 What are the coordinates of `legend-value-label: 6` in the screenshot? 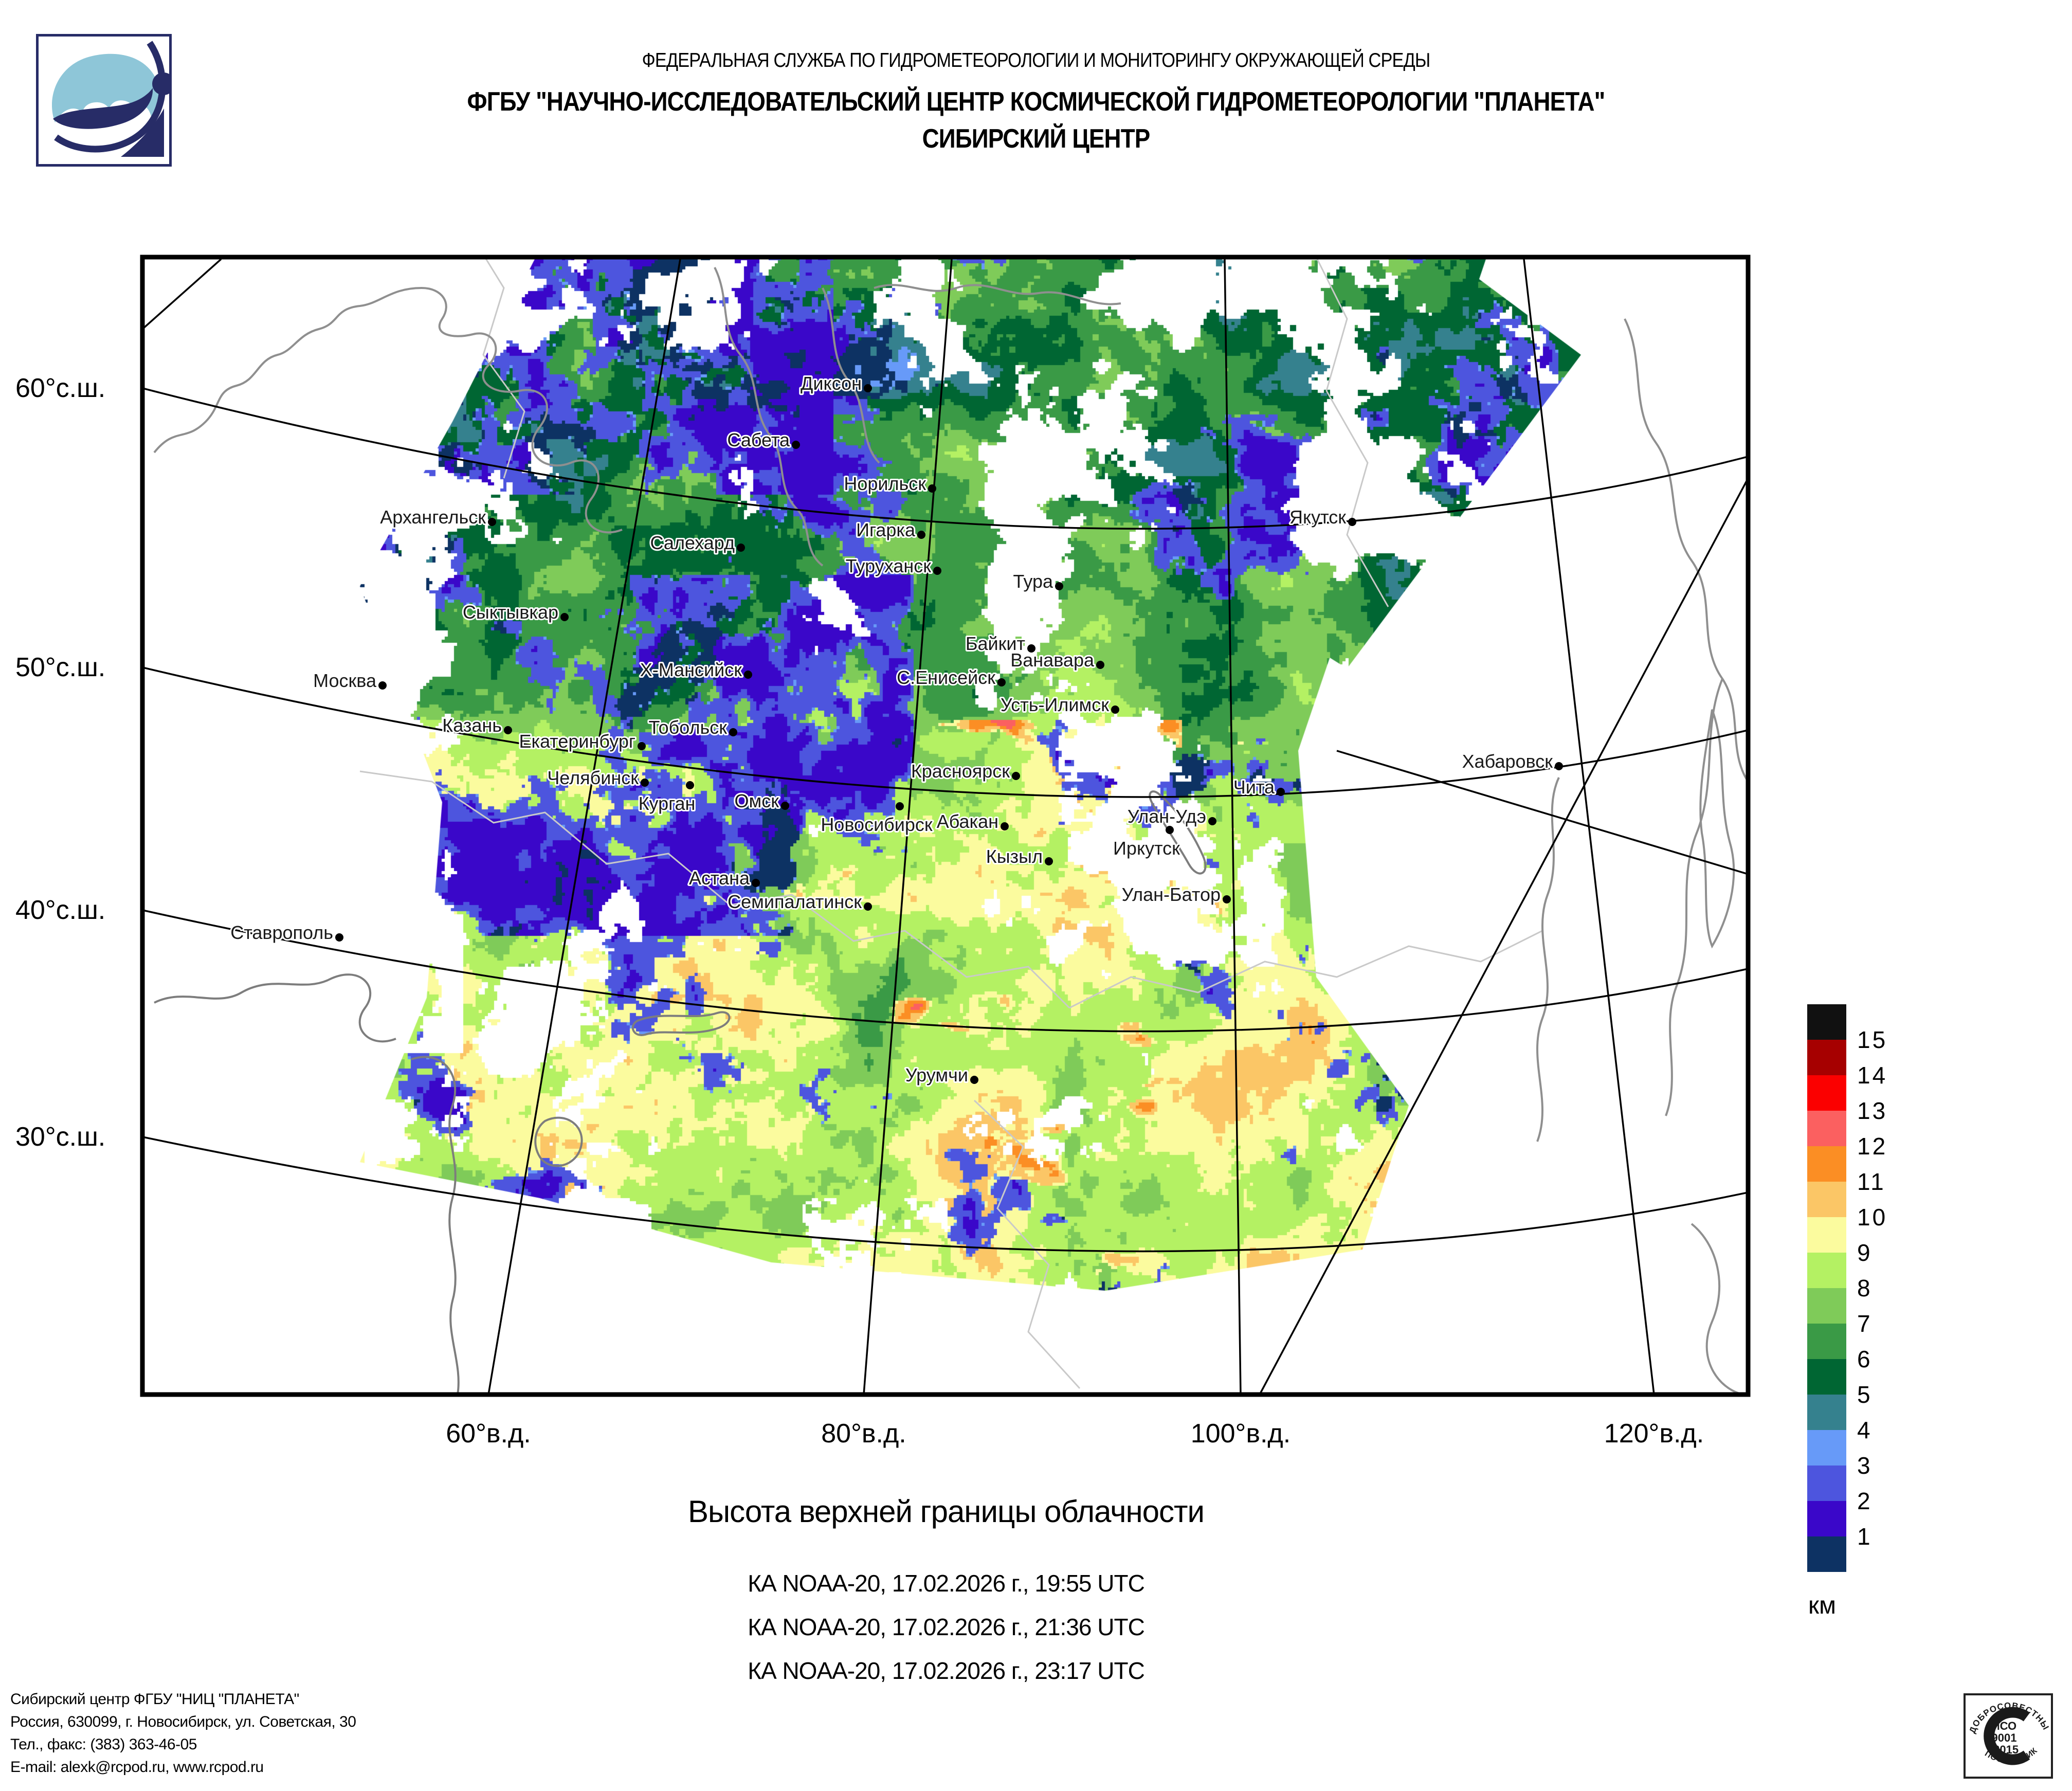 It's located at (1865, 1359).